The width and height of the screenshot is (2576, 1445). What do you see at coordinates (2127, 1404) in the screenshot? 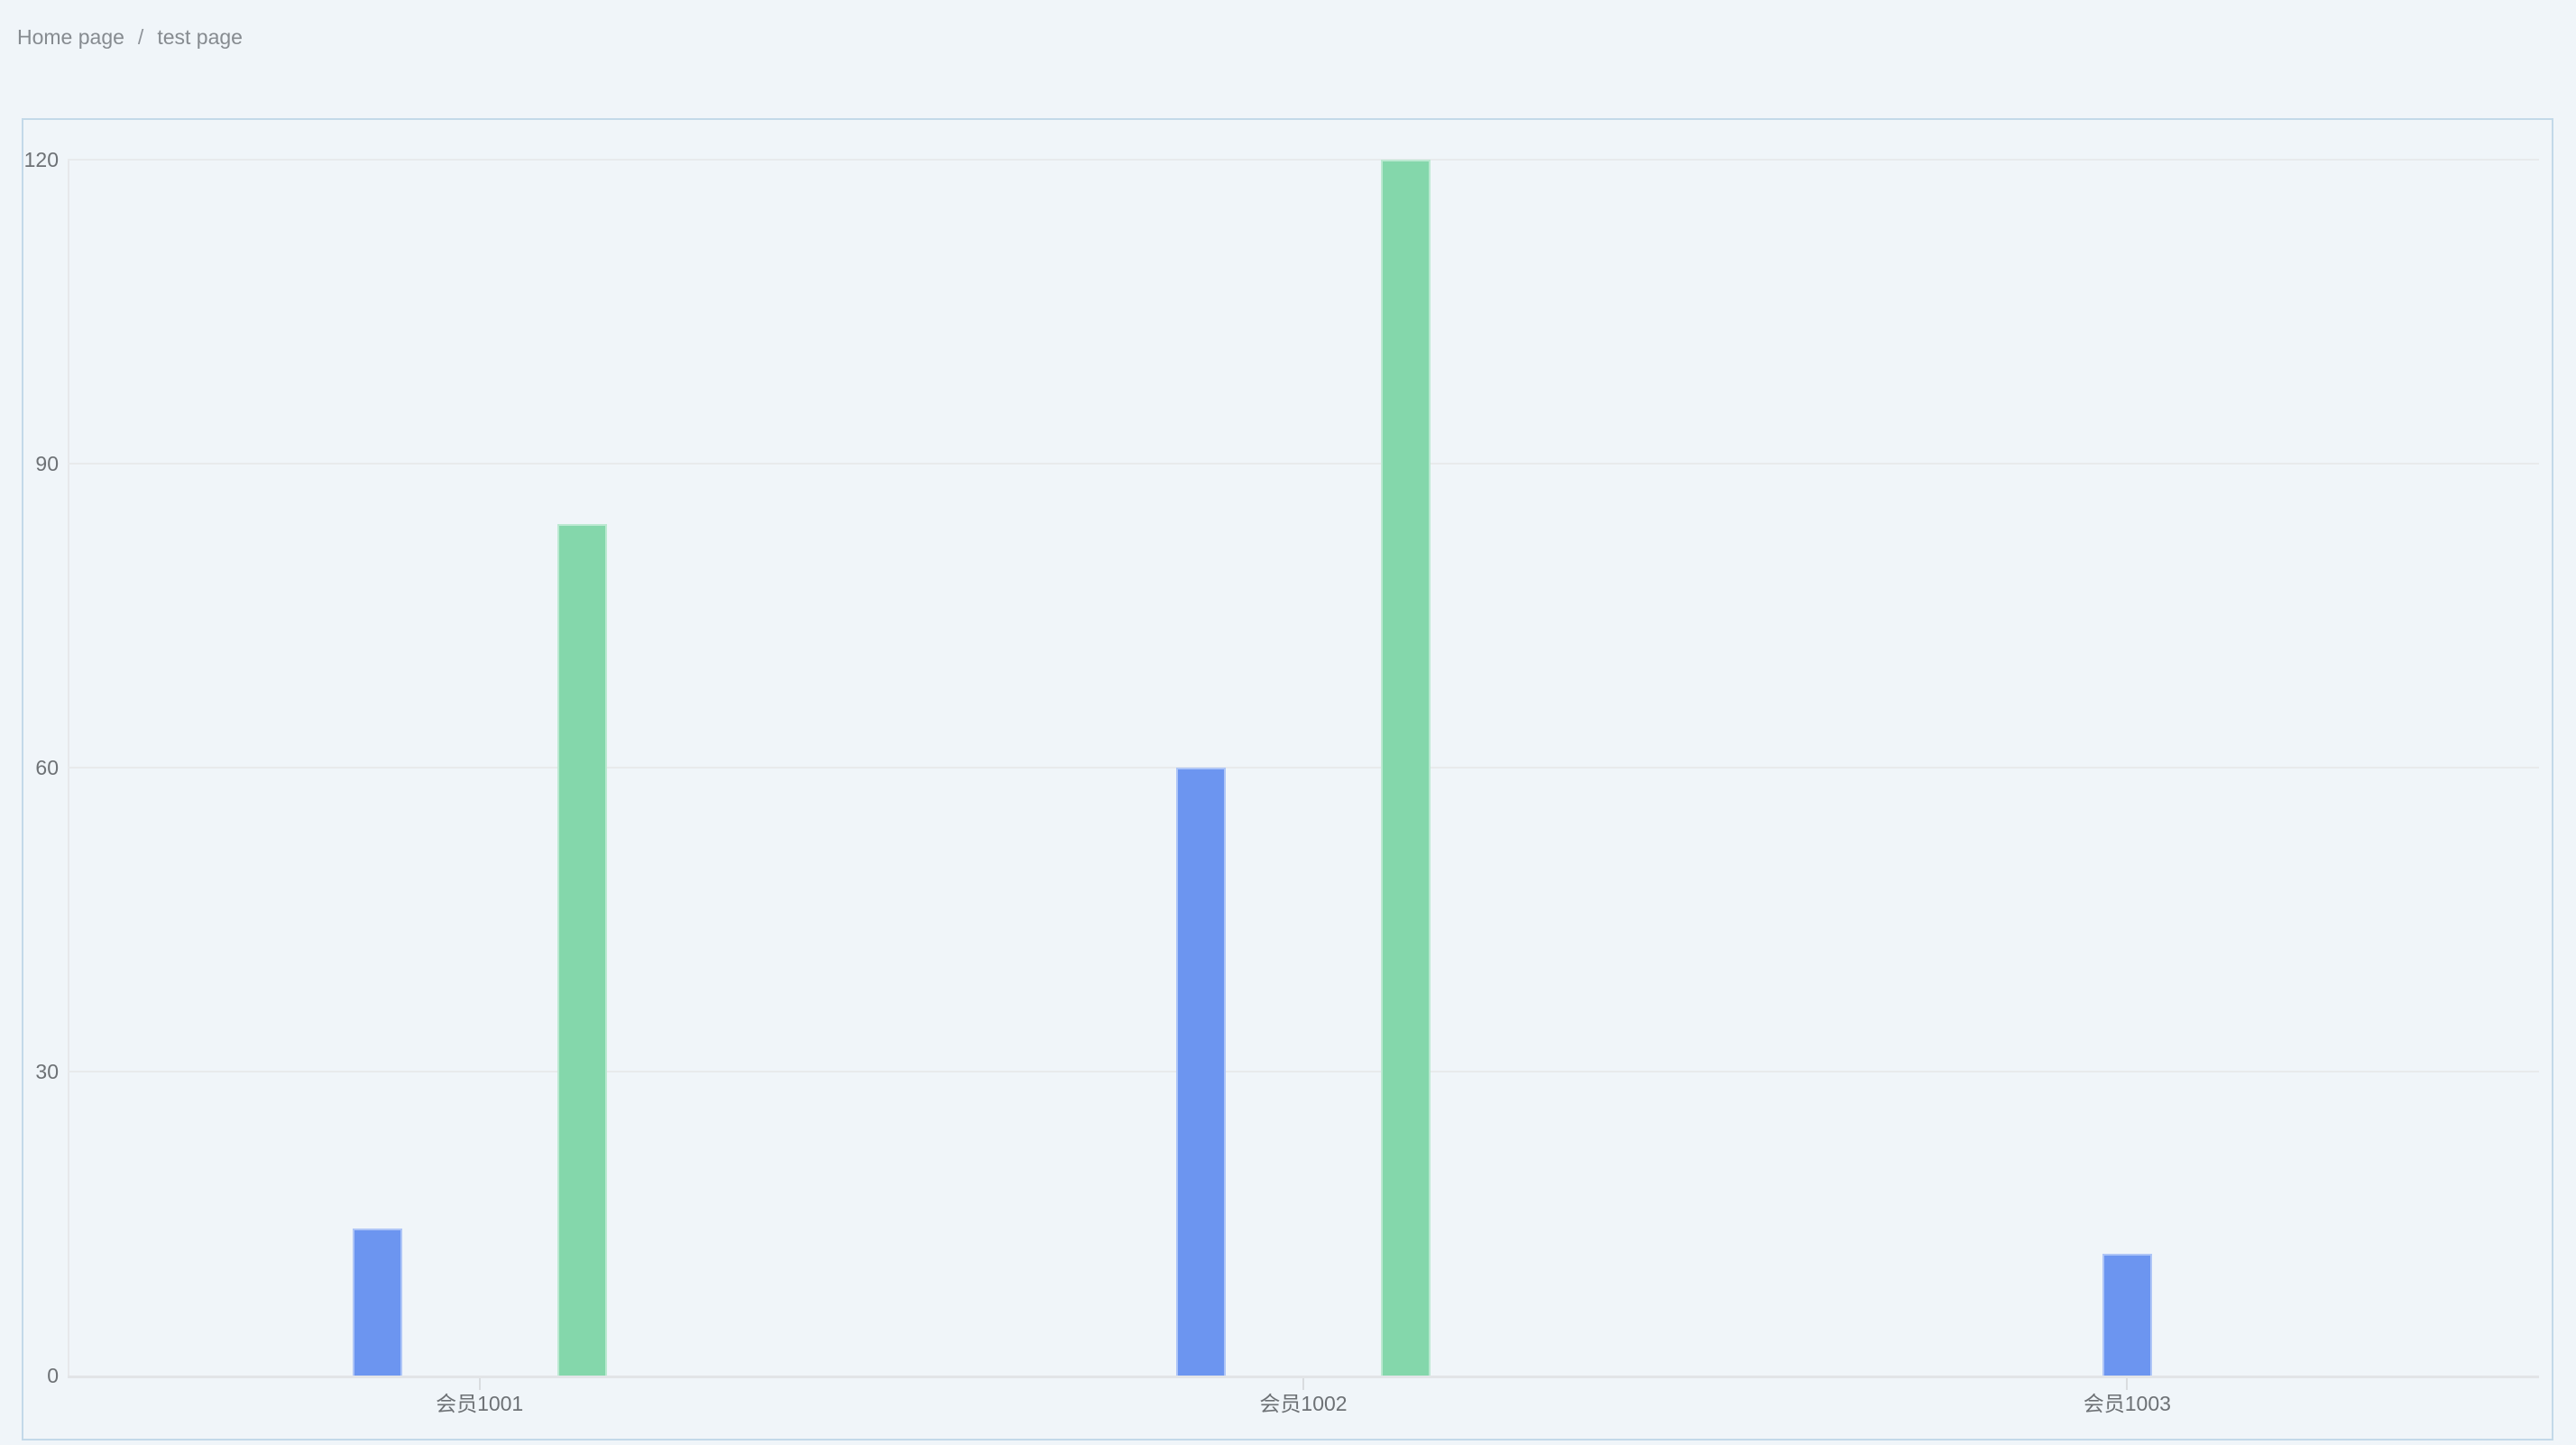
I see `x-axis-category-label: 会员1003` at bounding box center [2127, 1404].